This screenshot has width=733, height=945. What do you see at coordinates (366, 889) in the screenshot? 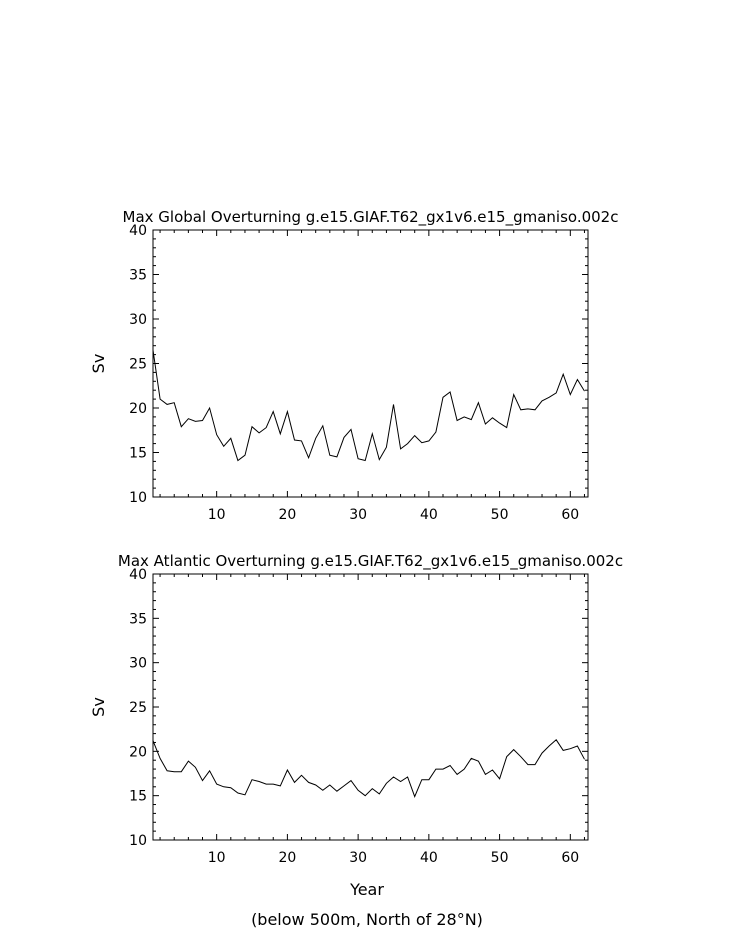
I see `x-axis-label: Year` at bounding box center [366, 889].